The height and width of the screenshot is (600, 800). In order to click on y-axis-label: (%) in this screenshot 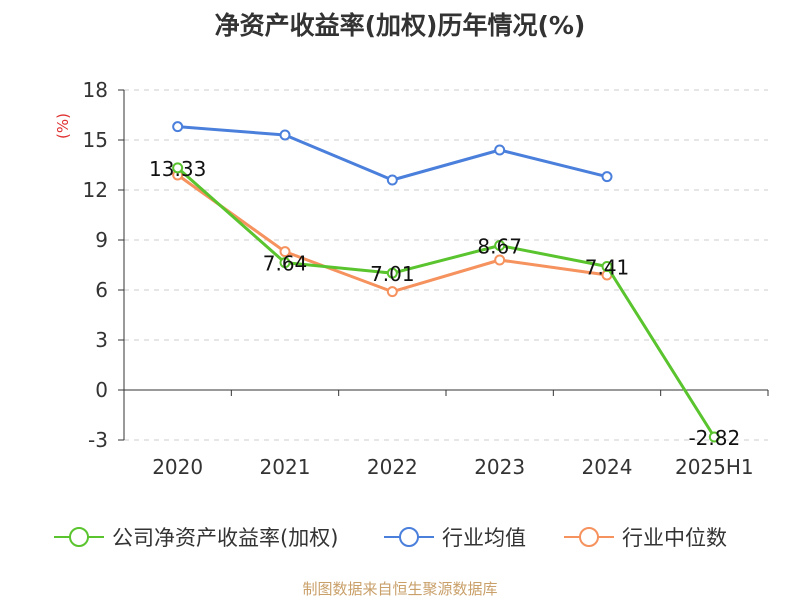, I will do `click(63, 126)`.